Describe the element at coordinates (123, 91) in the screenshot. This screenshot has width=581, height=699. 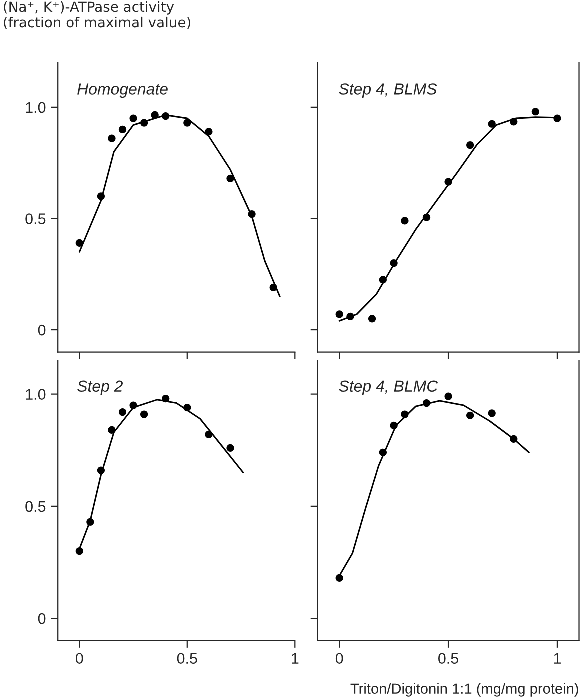
I see `text: Homogenate` at that location.